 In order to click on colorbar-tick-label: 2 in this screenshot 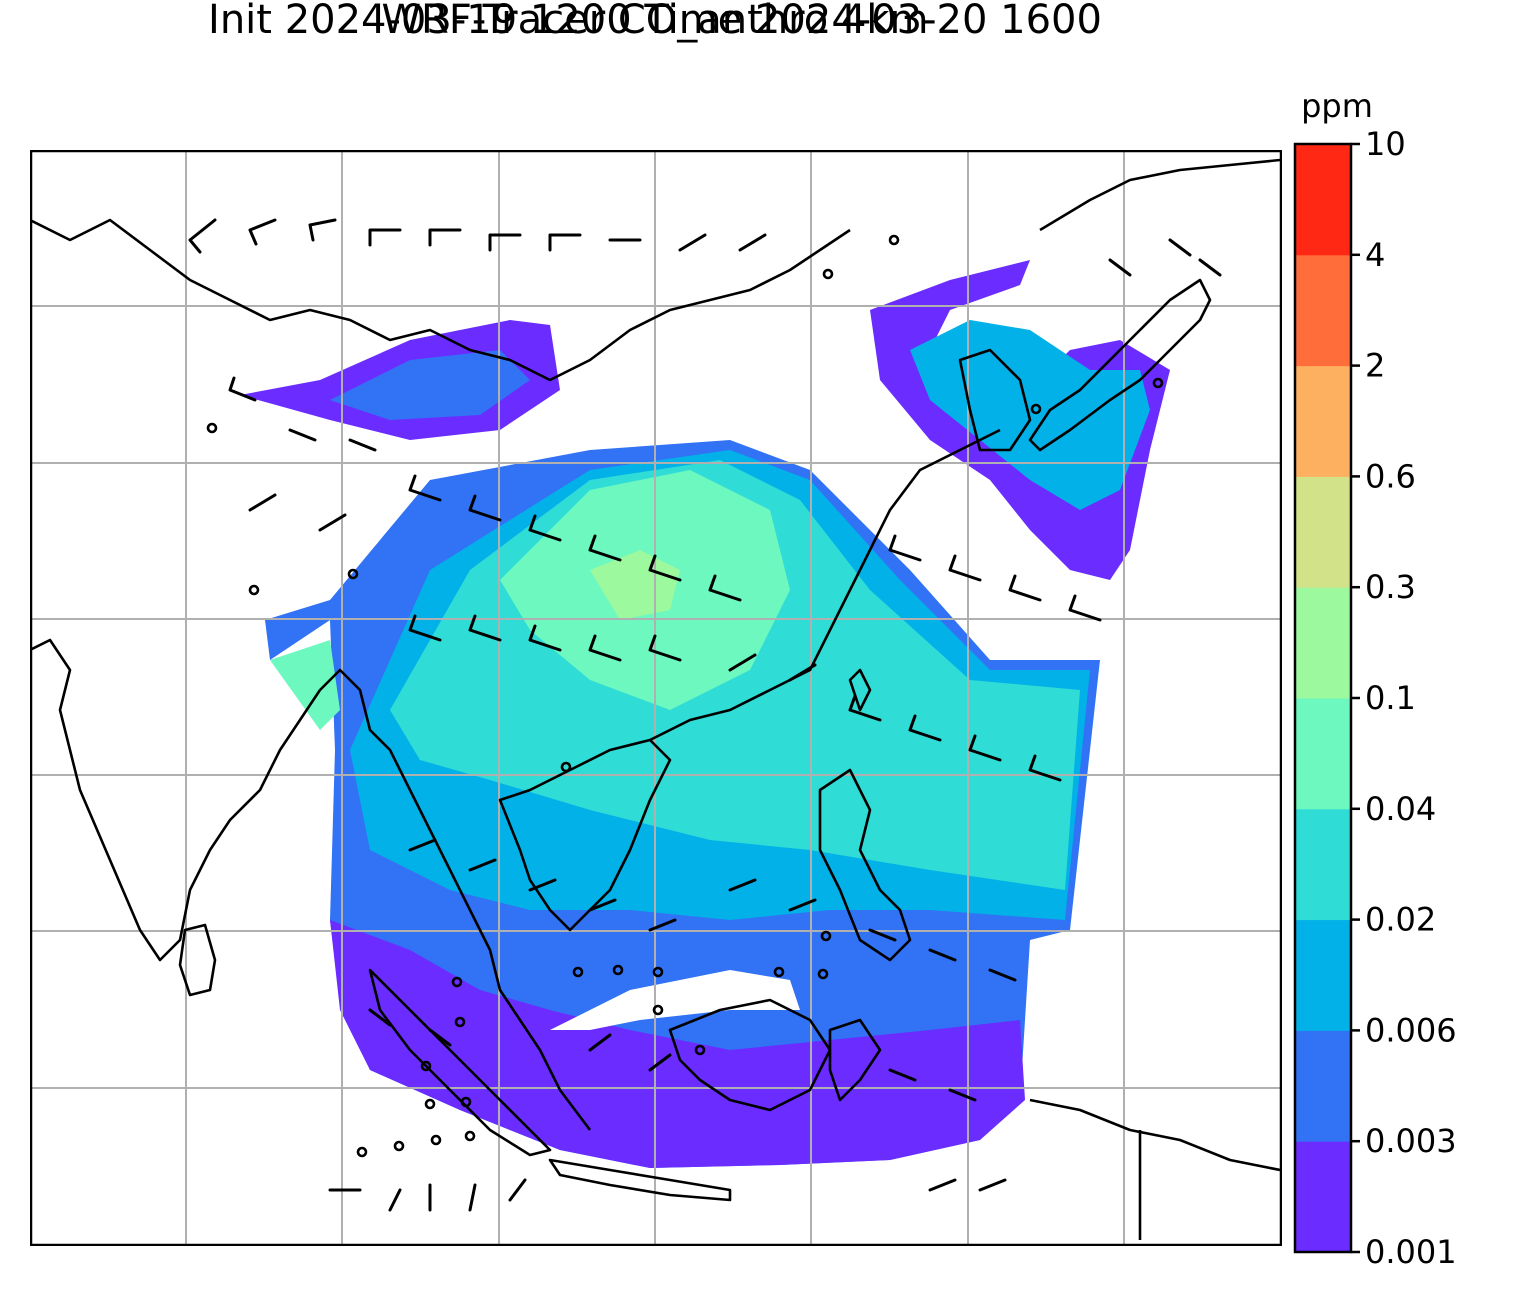, I will do `click(1375, 366)`.